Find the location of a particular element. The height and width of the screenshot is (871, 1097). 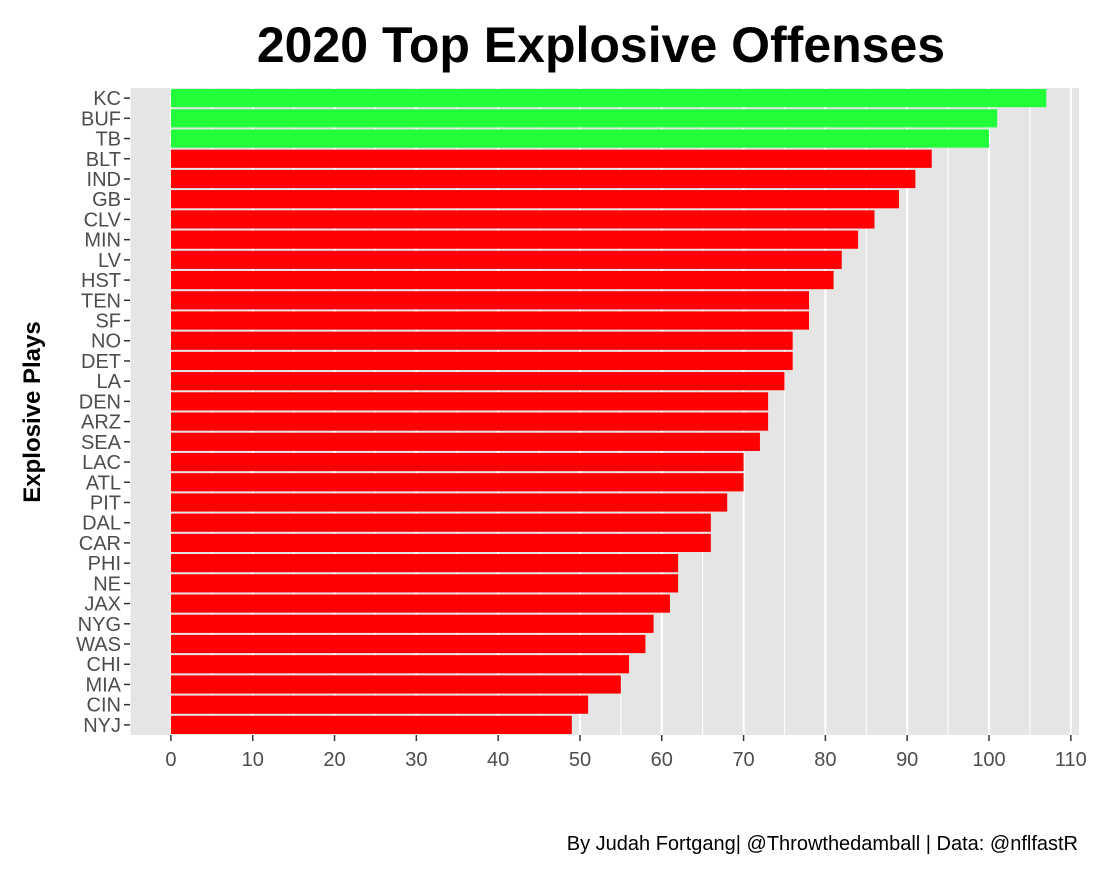

bar-lv is located at coordinates (506, 259).